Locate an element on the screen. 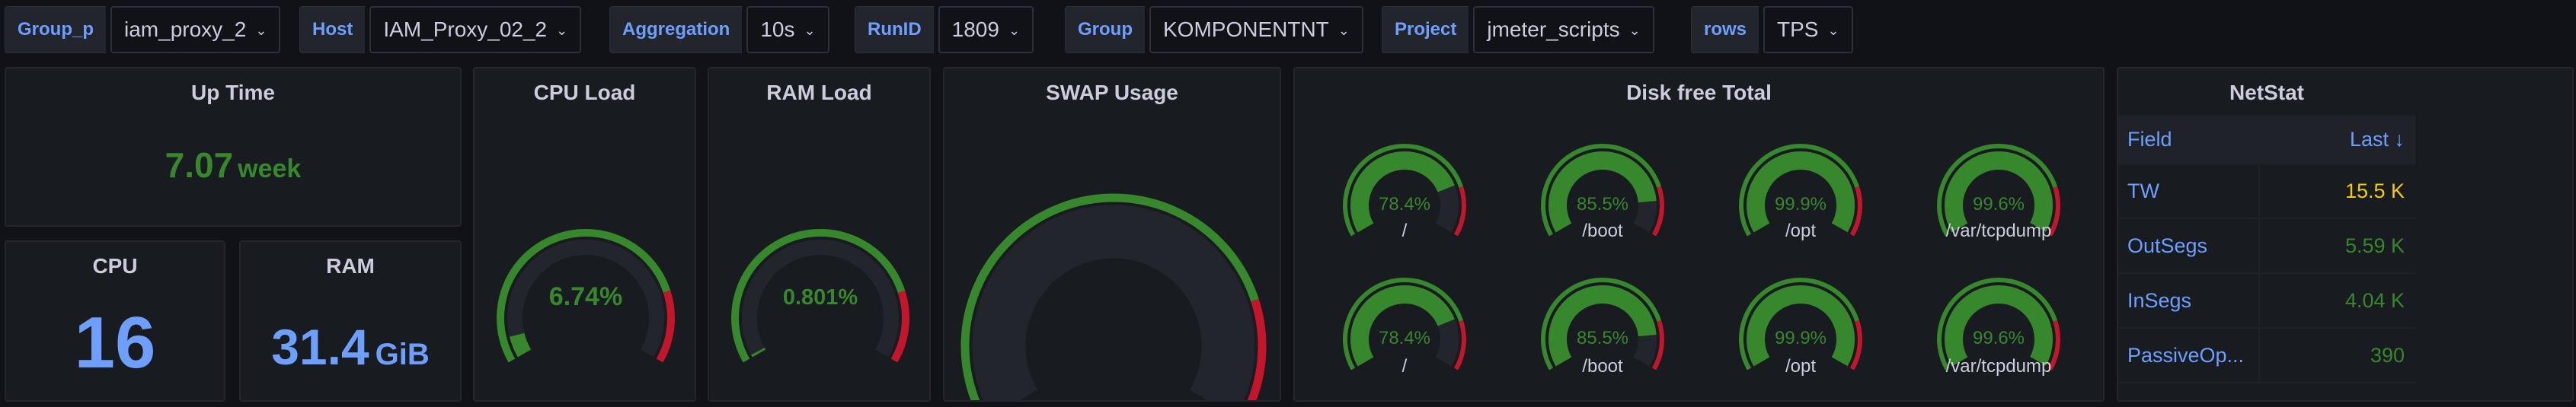  gauge-value-text: 99.9% is located at coordinates (1801, 338).